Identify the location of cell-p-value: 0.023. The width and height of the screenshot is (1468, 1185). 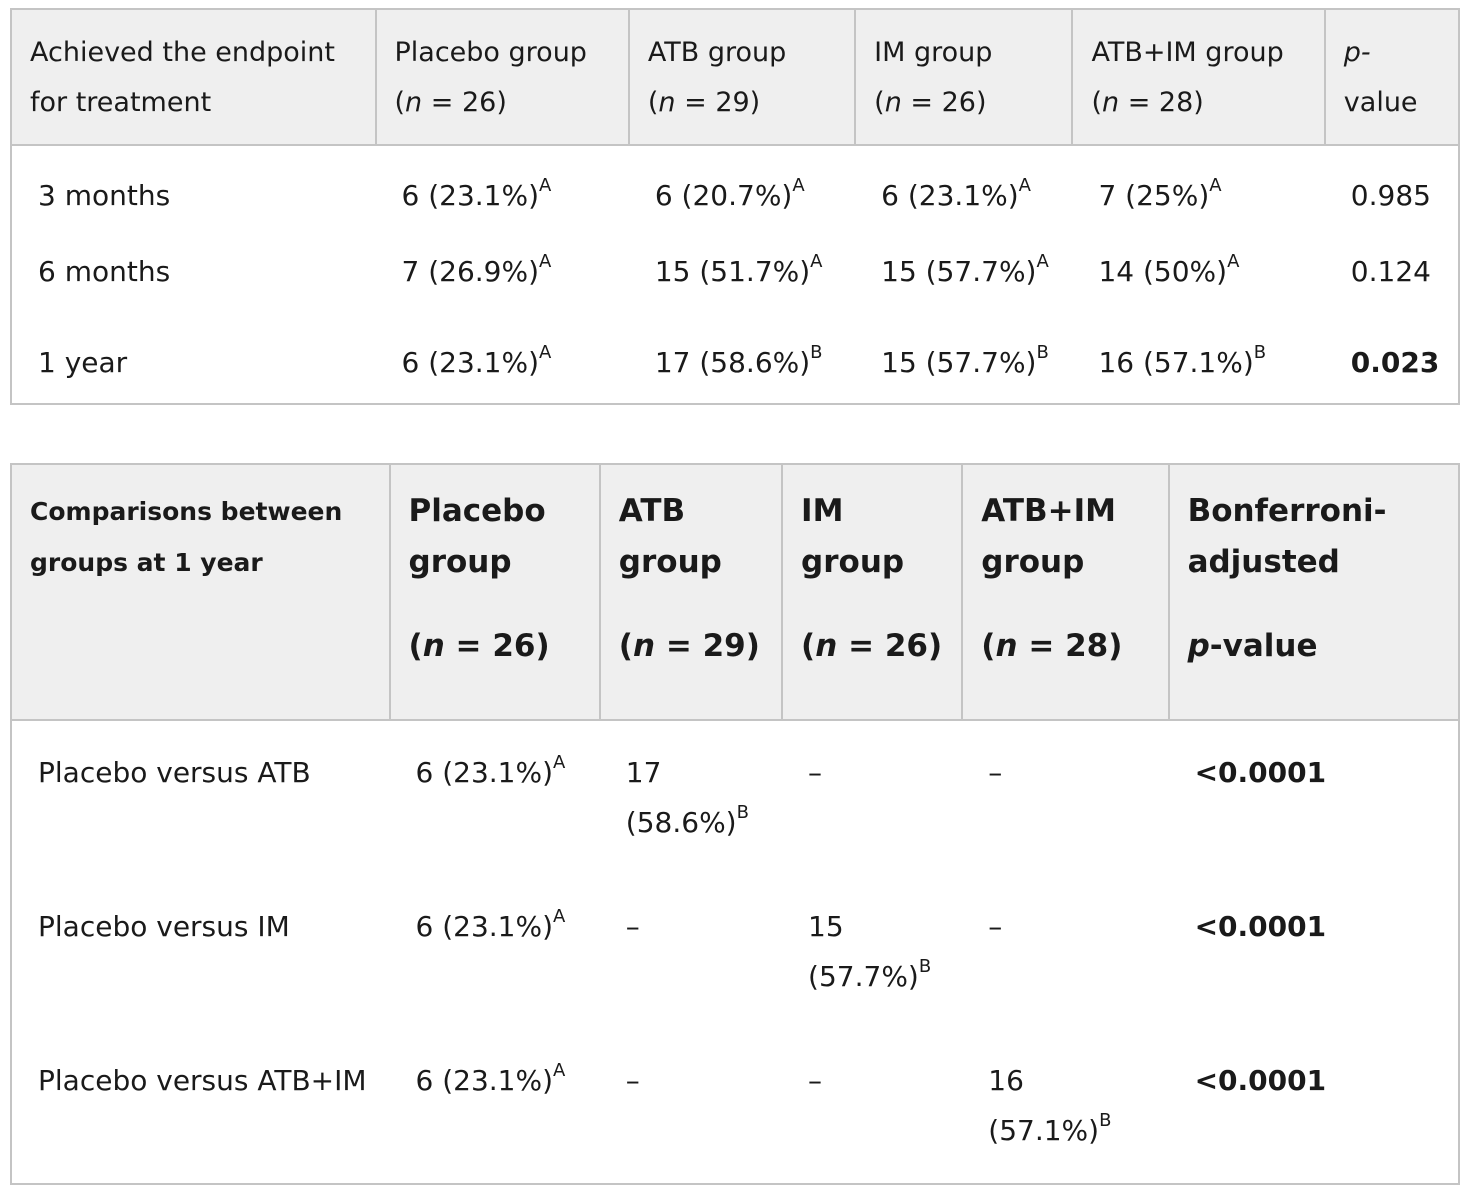
(1395, 362).